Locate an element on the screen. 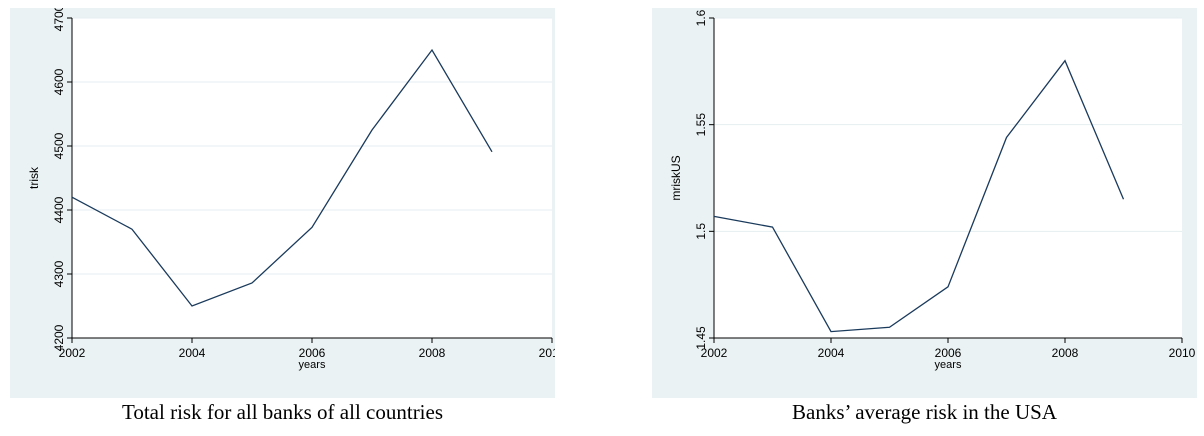  y-tick-label: 4300 is located at coordinates (59, 273).